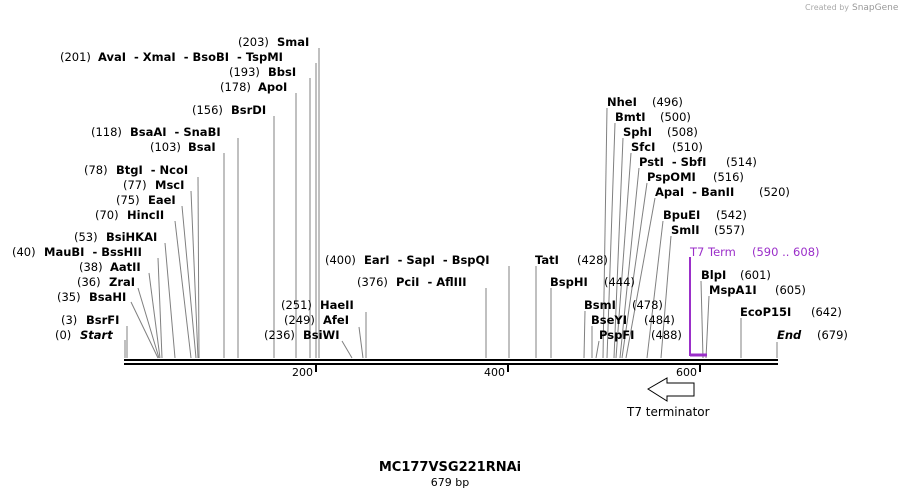 The width and height of the screenshot is (902, 498). I want to click on site-name: HaeII, so click(337, 305).